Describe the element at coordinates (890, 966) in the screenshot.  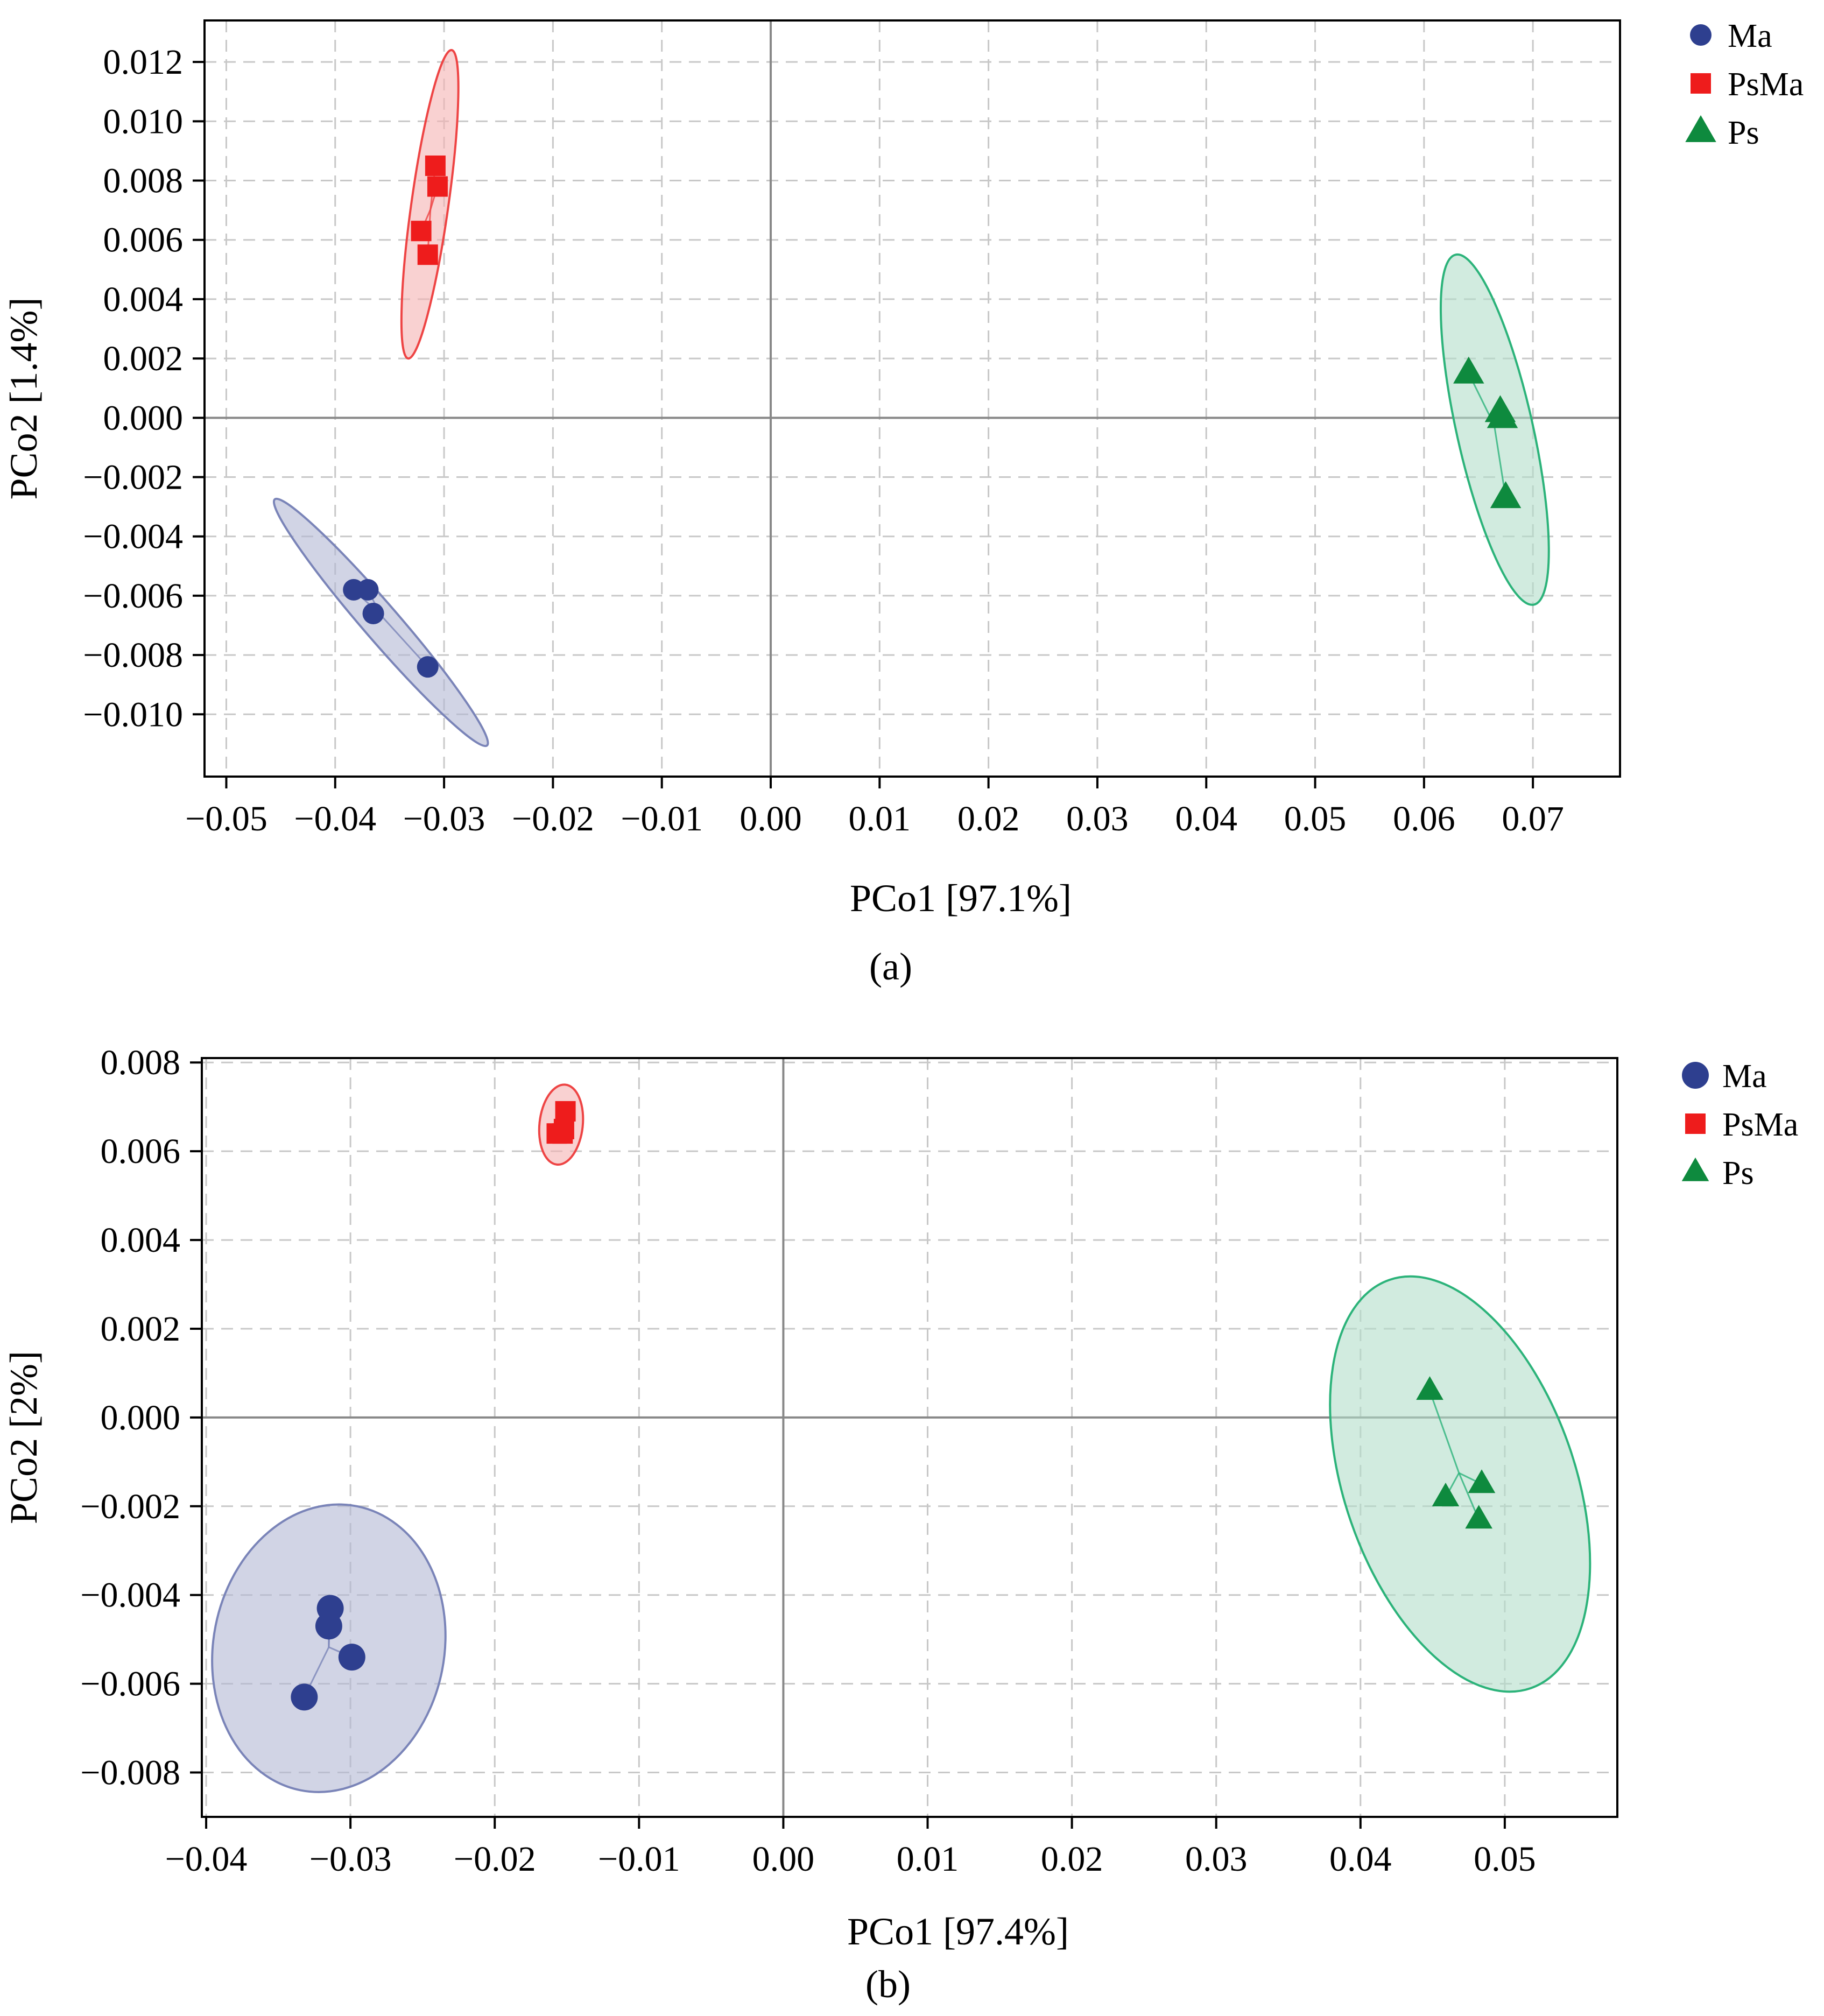
I see `panel-label: (a)` at that location.